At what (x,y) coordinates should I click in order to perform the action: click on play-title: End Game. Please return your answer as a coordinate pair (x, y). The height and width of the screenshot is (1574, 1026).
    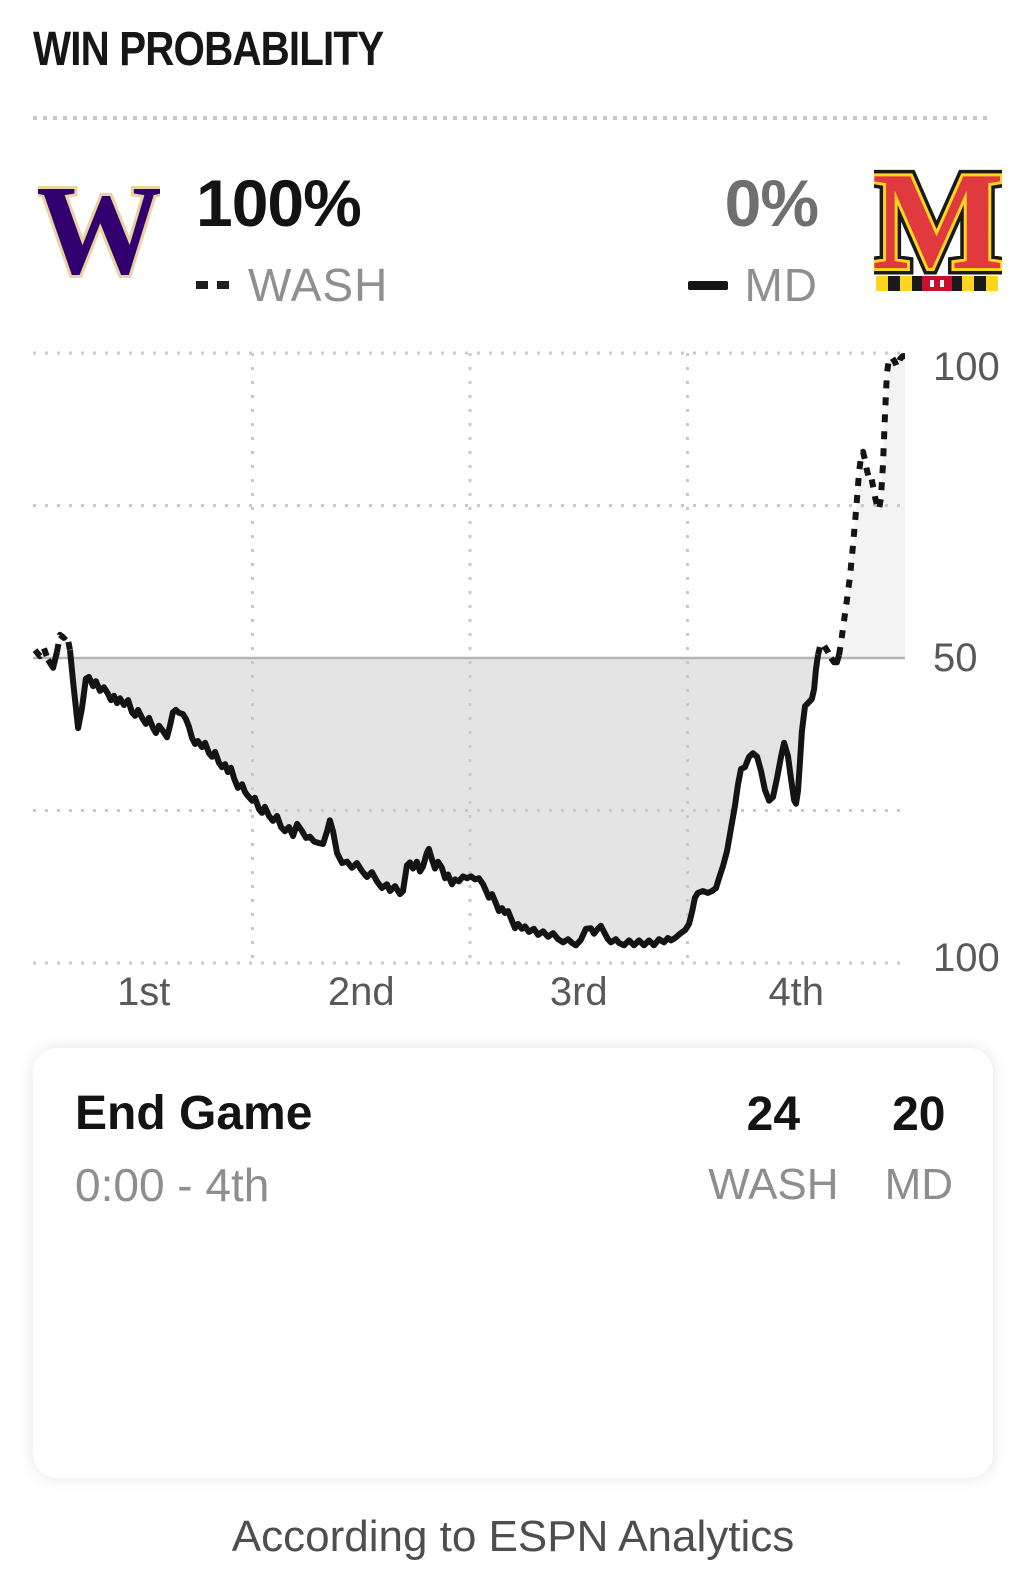
    Looking at the image, I should click on (194, 1113).